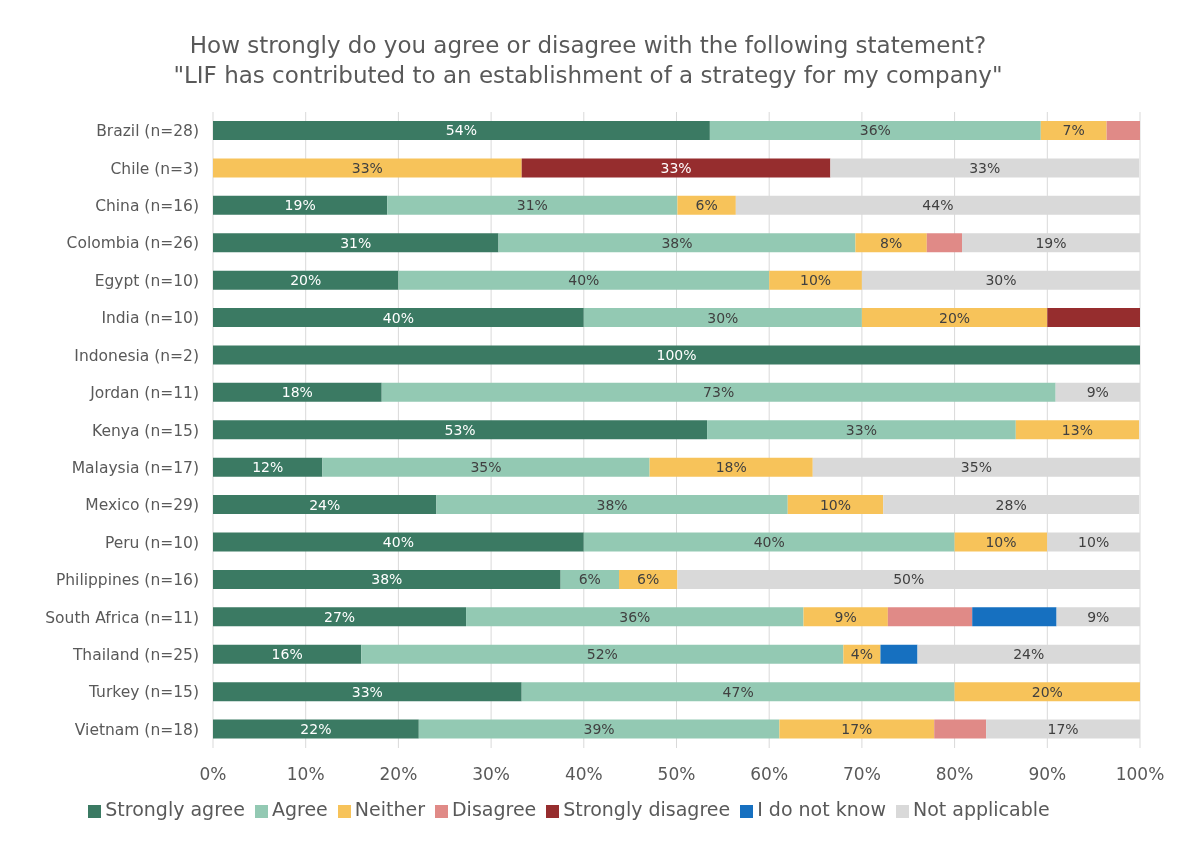 The width and height of the screenshot is (1183, 843). I want to click on x-tick-label: 20%, so click(398, 774).